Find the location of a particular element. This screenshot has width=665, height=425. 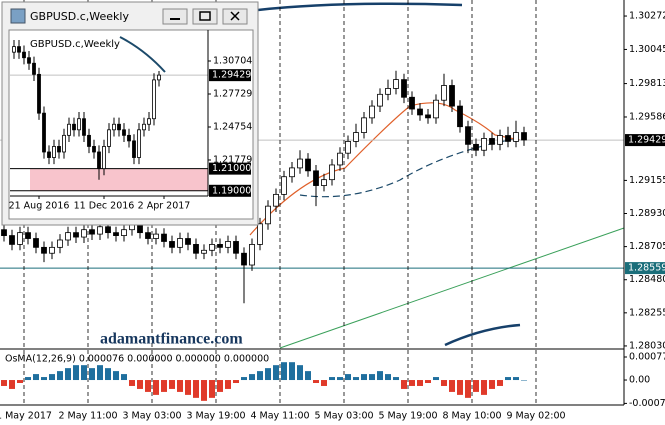

price-label: 1.29429 is located at coordinates (646, 140).